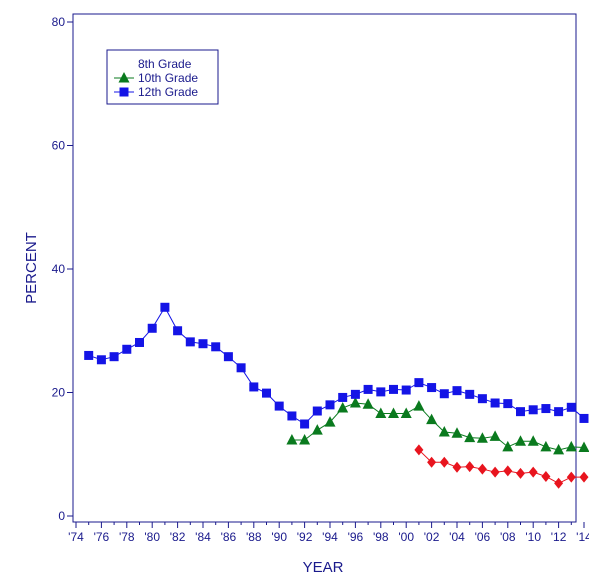 The height and width of the screenshot is (582, 589). Describe the element at coordinates (330, 537) in the screenshot. I see `x-tick-label: '94` at that location.